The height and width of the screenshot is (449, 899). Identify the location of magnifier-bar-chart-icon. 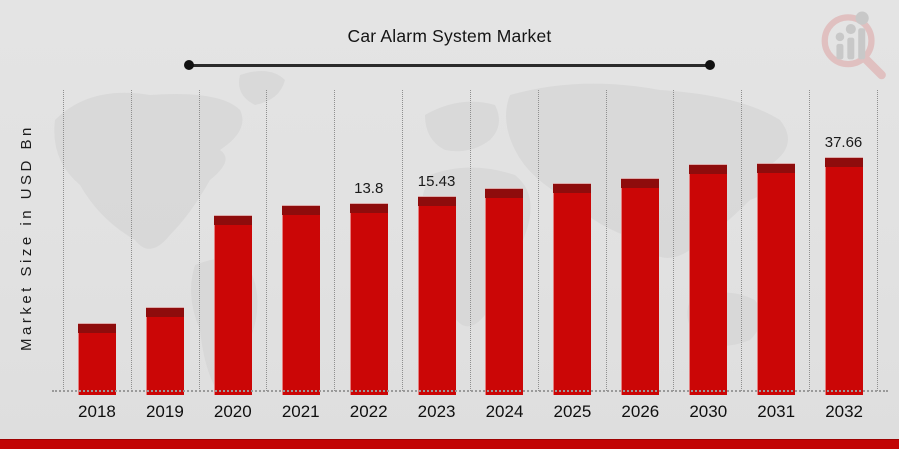
(853, 45).